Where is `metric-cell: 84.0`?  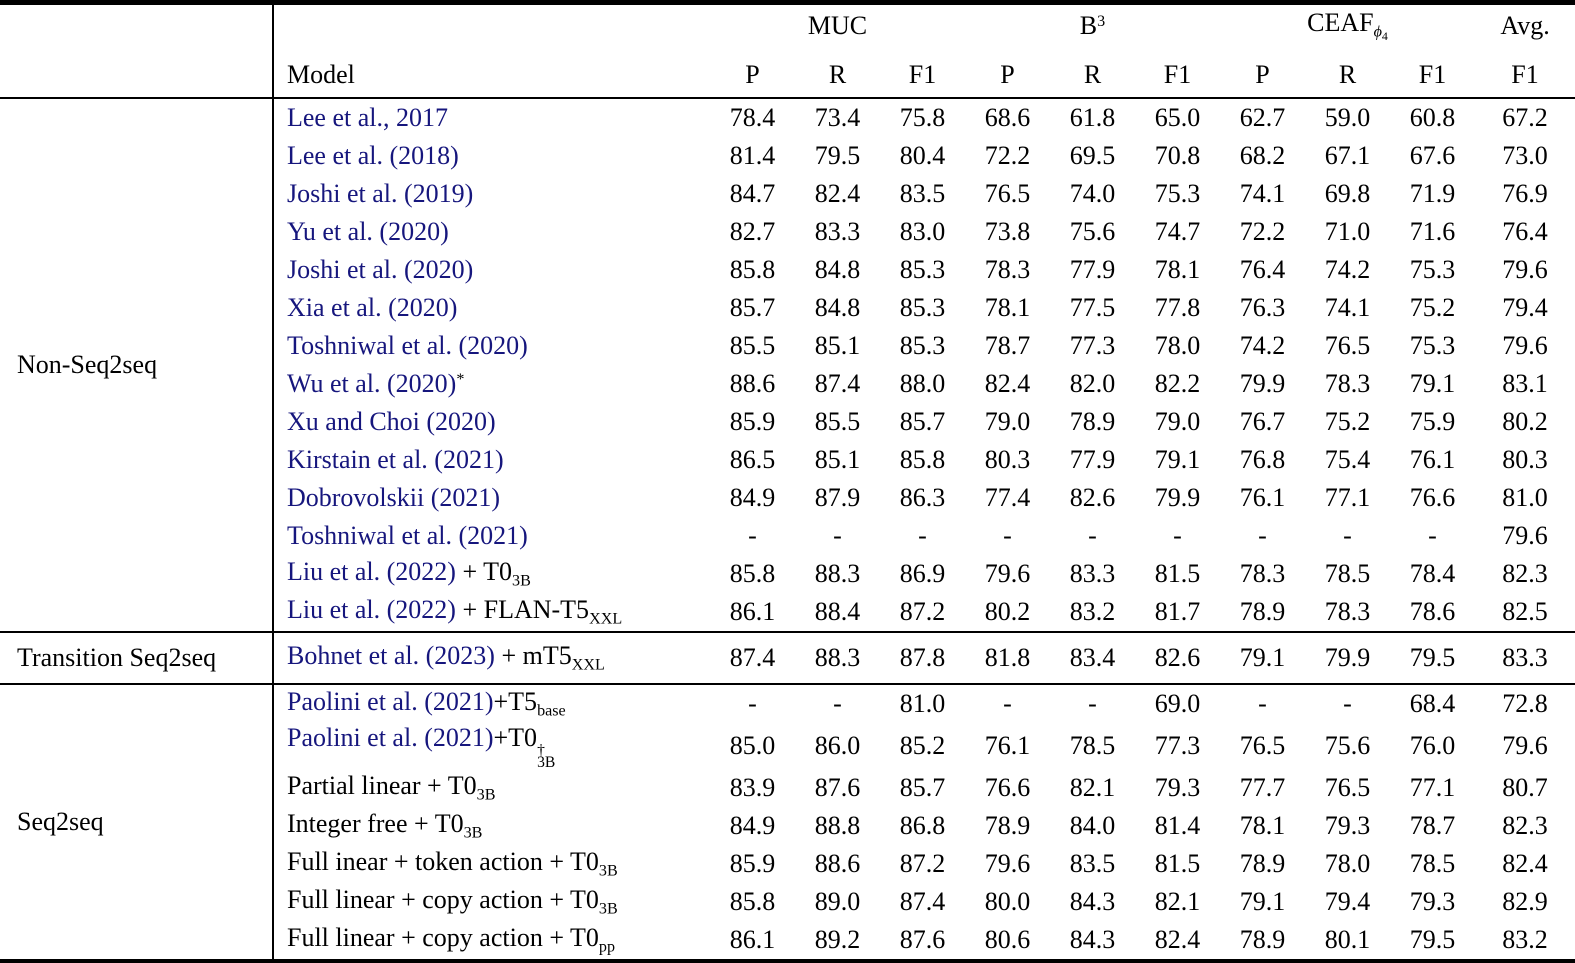
metric-cell: 84.0 is located at coordinates (1092, 825).